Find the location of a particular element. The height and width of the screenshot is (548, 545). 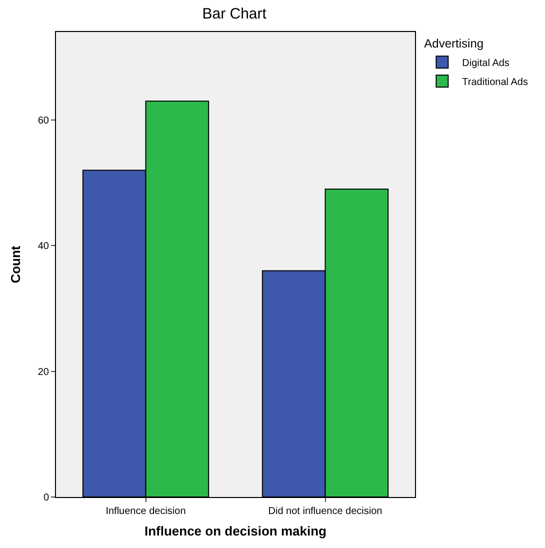

y-tick-label: 40 is located at coordinates (44, 246).